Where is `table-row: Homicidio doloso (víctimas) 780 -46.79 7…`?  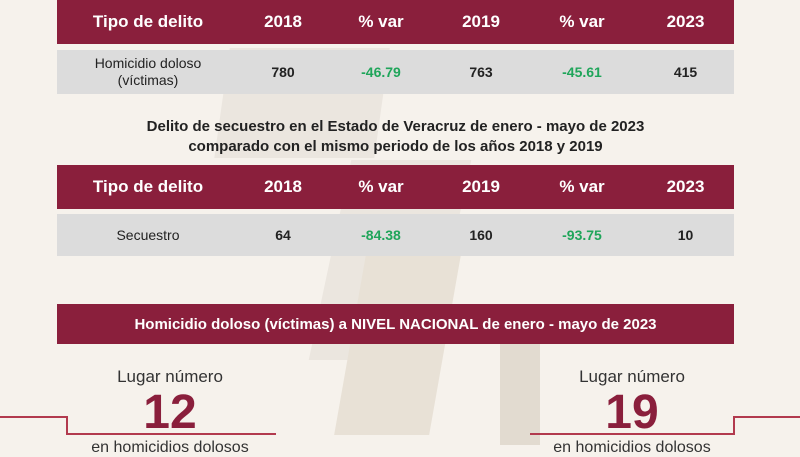
table-row: Homicidio doloso (víctimas) 780 -46.79 7… is located at coordinates (395, 72).